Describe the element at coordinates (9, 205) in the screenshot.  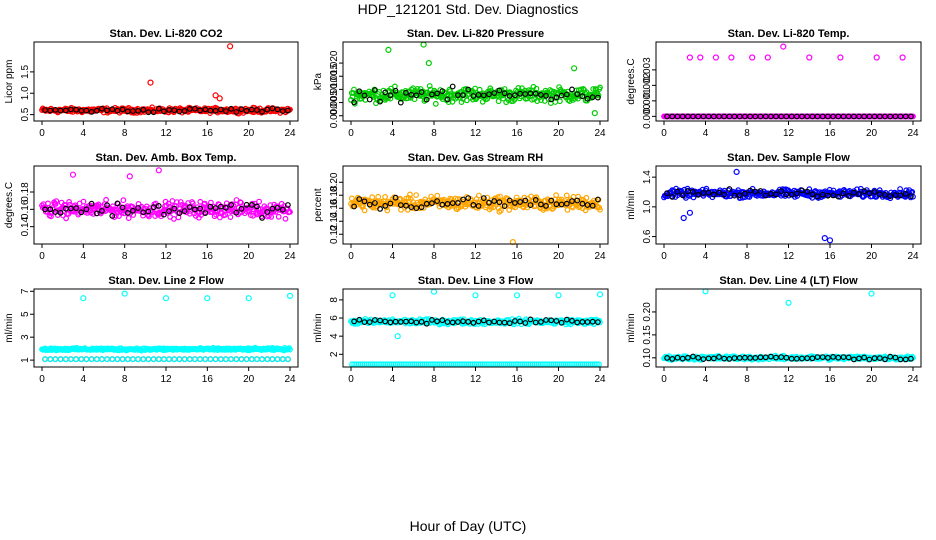
I see `y-axis-label: degrees.C` at that location.